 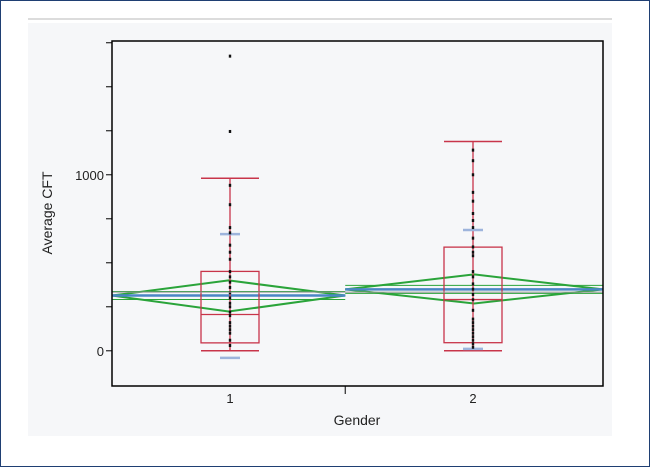 What do you see at coordinates (357, 420) in the screenshot?
I see `x-axis-label: Gender` at bounding box center [357, 420].